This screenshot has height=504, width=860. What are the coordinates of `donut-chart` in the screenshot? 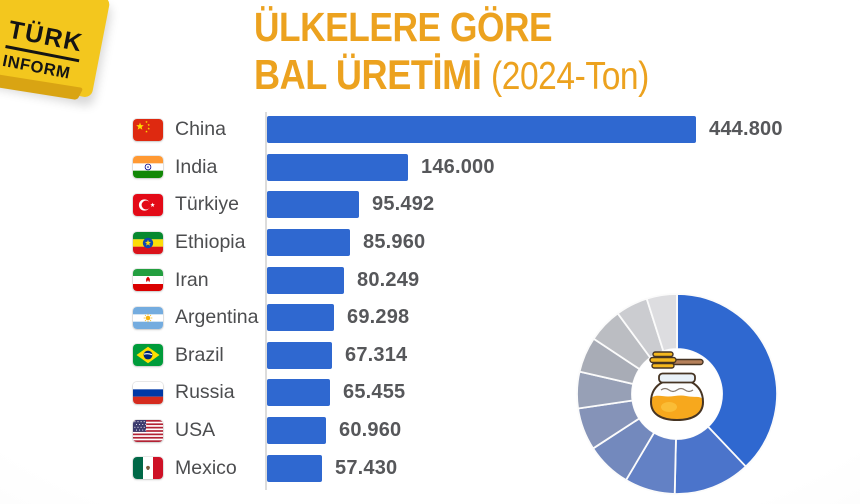 It's located at (677, 394).